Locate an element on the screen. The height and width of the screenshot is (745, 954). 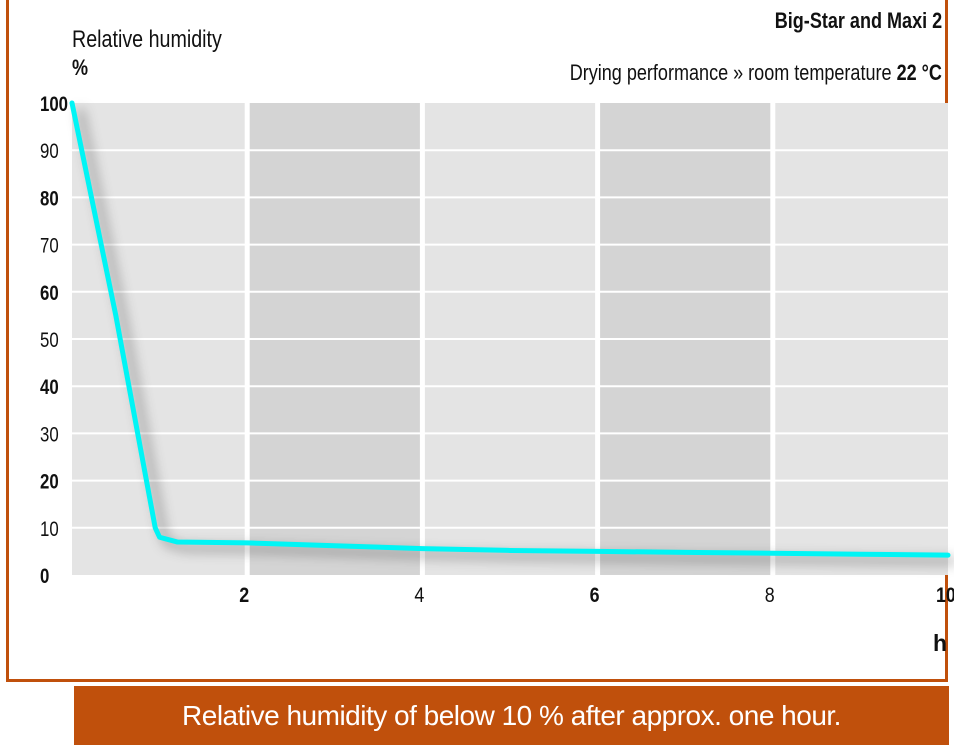
x-tick-label: 8 is located at coordinates (770, 596).